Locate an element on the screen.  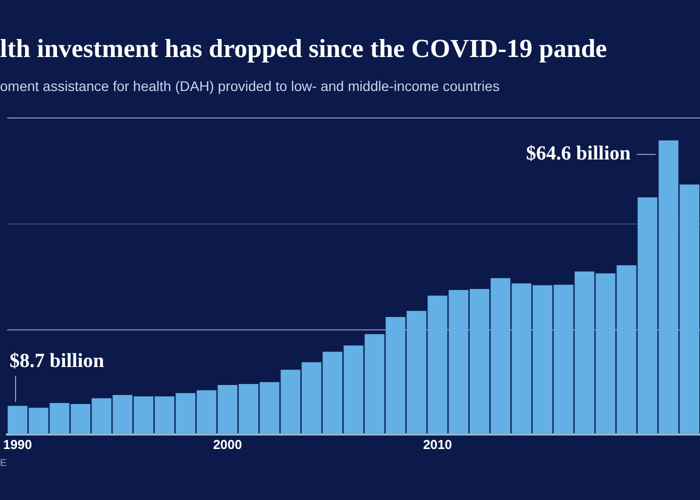
data-label: $64.6 billion is located at coordinates (578, 153).